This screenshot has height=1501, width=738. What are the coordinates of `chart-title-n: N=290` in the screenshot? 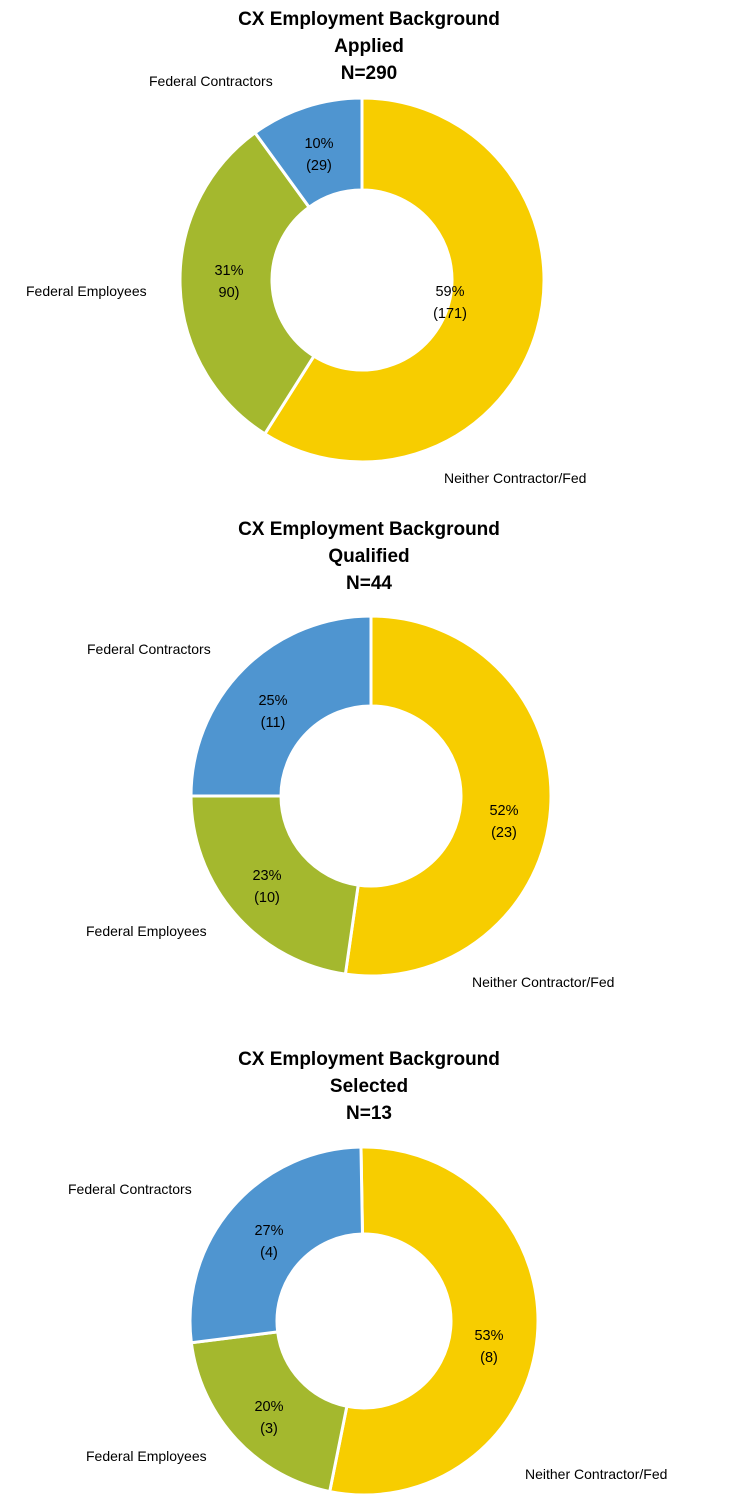 It's located at (369, 73).